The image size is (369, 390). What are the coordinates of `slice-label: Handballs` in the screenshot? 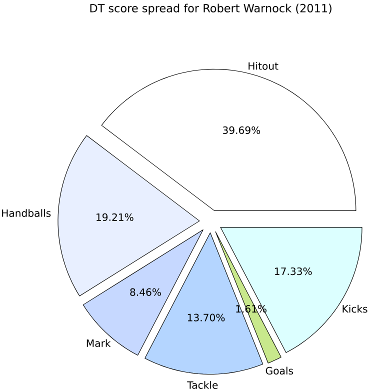 It's located at (26, 213).